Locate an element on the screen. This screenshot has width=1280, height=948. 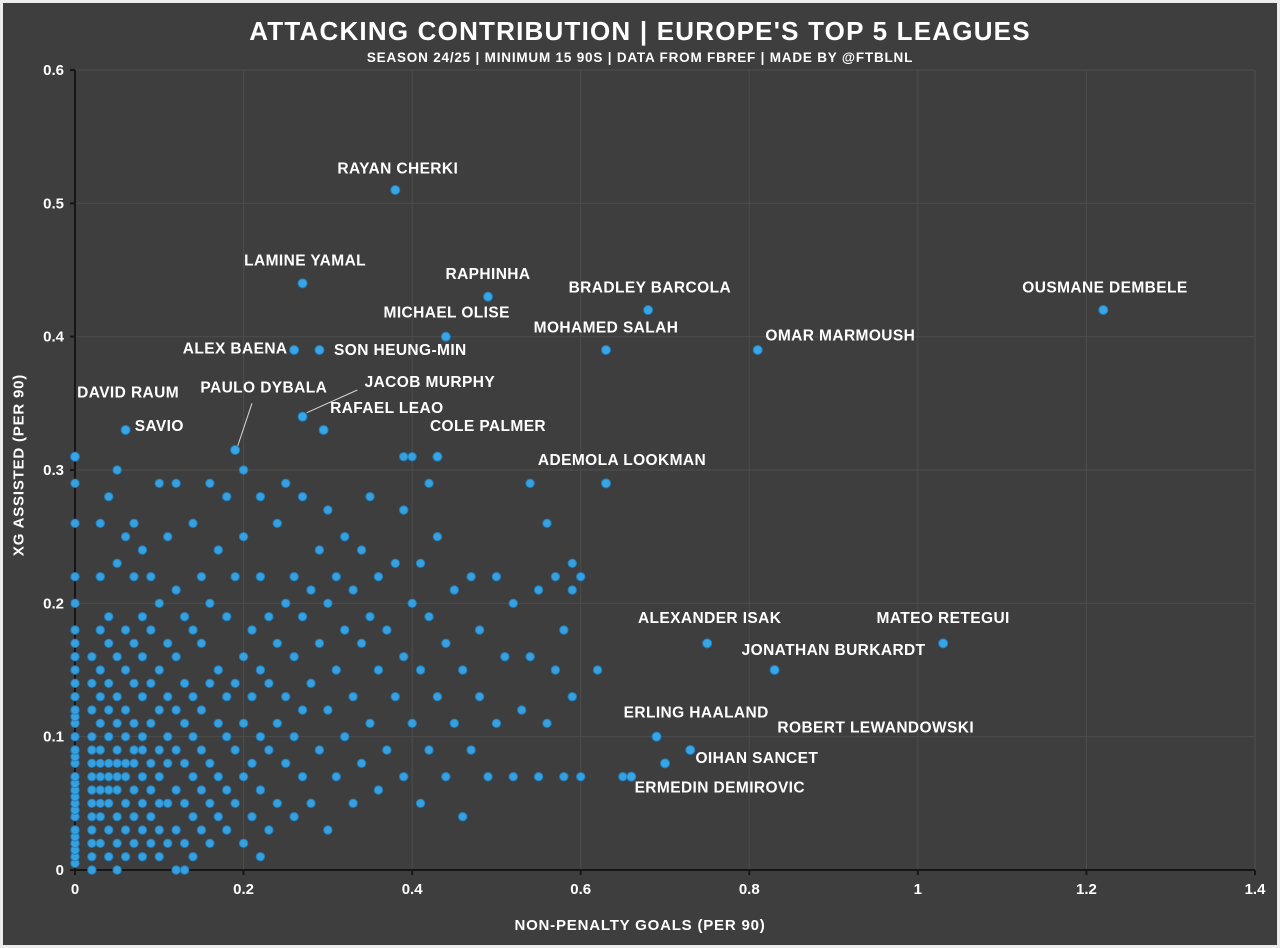
x-tick-label: 1.2 is located at coordinates (1086, 889).